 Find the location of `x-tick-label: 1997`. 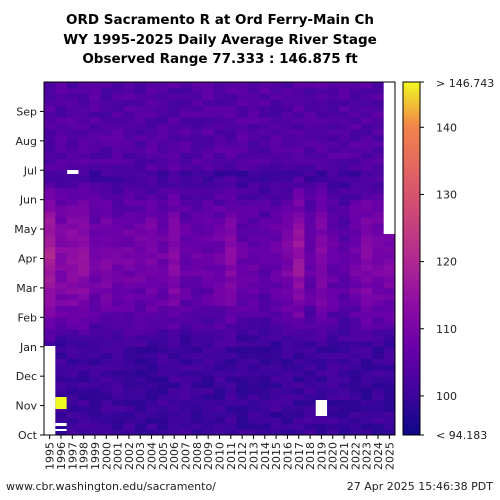

x-tick-label: 1997 is located at coordinates (72, 456).